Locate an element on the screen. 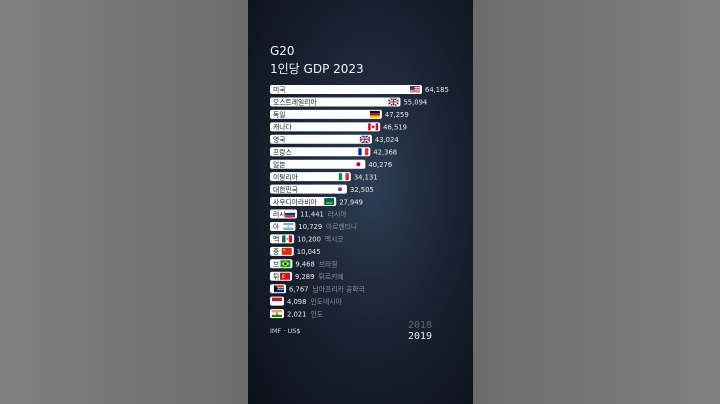 The height and width of the screenshot is (404, 720). flag-fr-icon is located at coordinates (363, 152).